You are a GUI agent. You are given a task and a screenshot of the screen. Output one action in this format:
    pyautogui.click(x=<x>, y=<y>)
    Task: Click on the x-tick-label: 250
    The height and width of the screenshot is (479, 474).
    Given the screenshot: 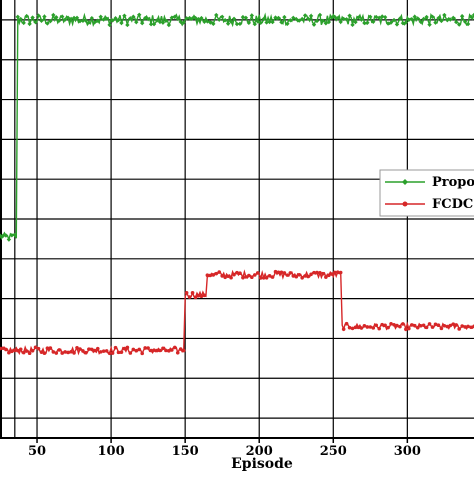 What is the action you would take?
    pyautogui.click(x=333, y=451)
    